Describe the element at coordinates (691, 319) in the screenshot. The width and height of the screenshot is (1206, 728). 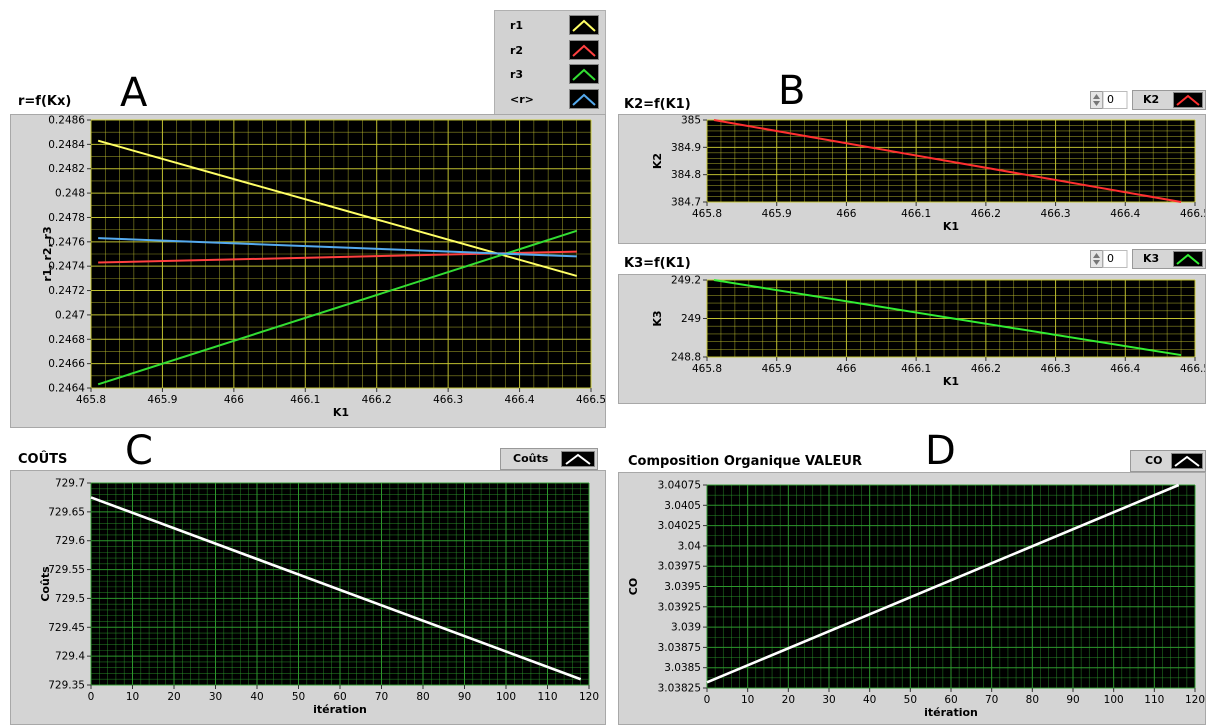
I see `y-tick-label: 249` at that location.